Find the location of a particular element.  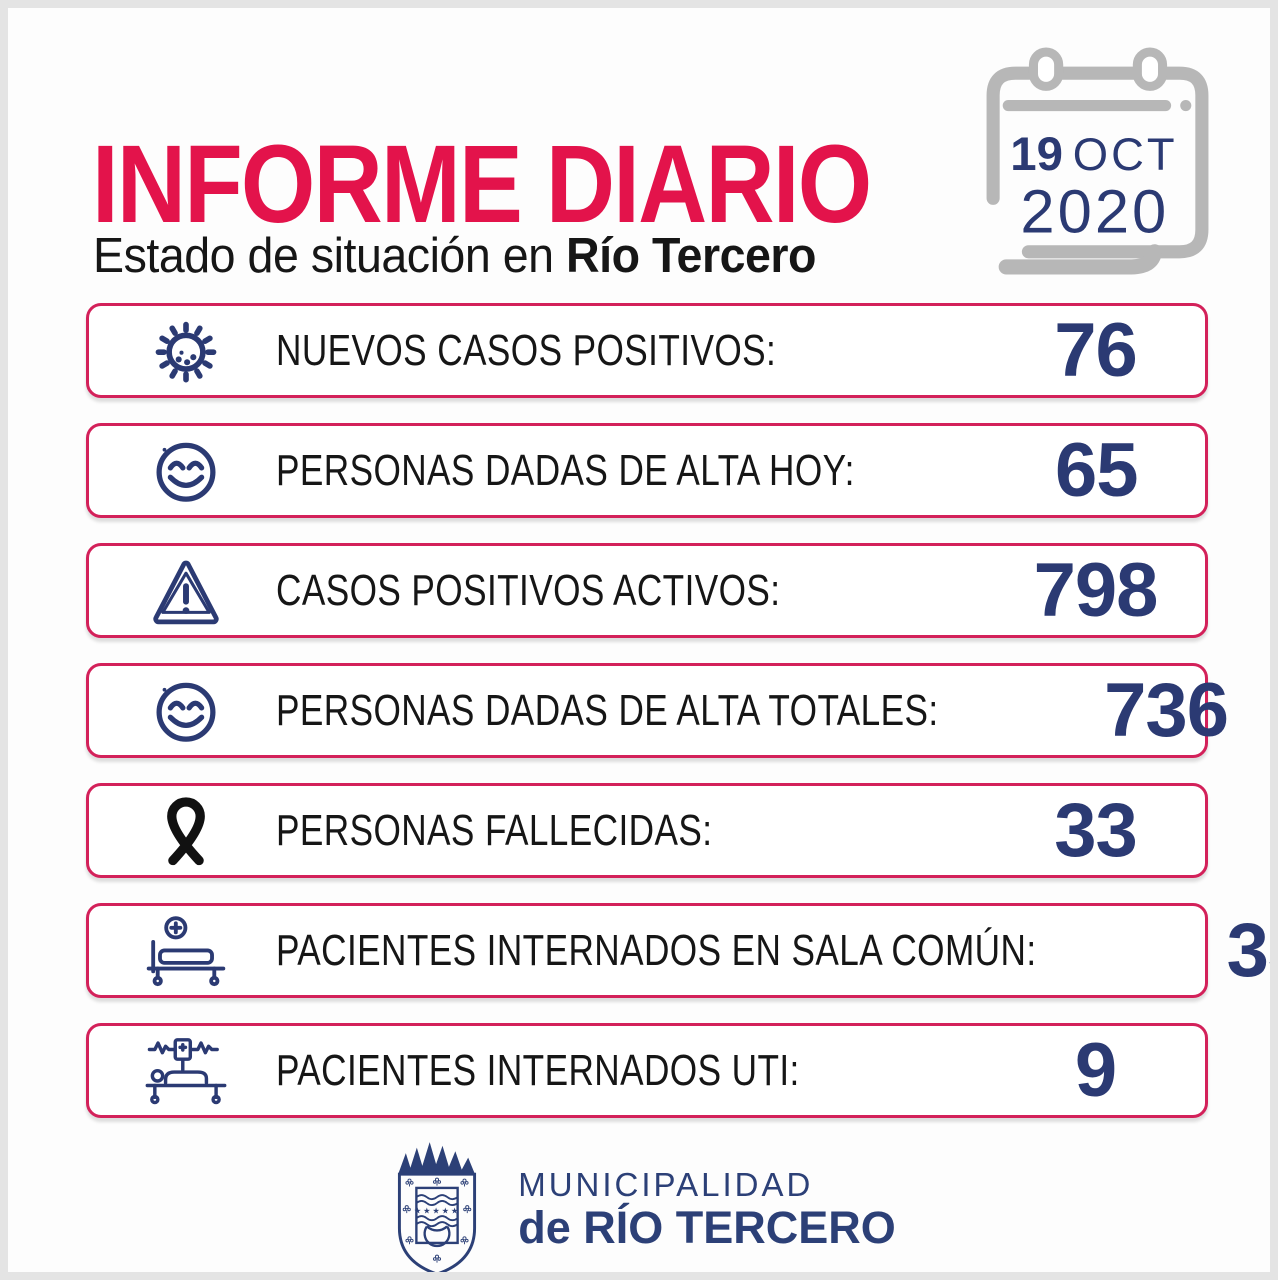

org-line1: MUNICIPALIDAD is located at coordinates (666, 1185).